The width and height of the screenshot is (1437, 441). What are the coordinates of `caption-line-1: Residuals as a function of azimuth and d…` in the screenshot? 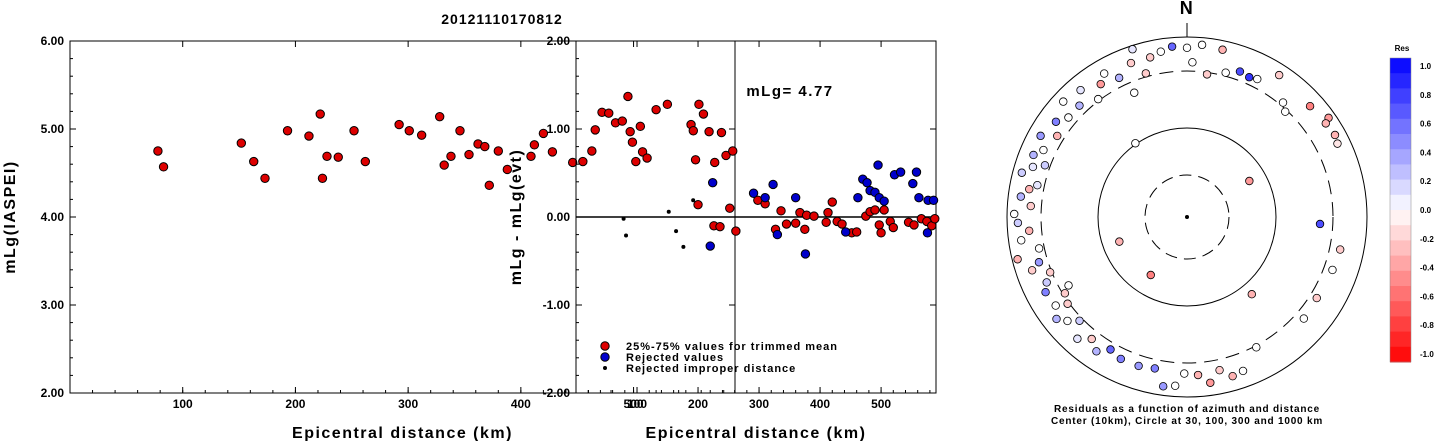 It's located at (1187, 409).